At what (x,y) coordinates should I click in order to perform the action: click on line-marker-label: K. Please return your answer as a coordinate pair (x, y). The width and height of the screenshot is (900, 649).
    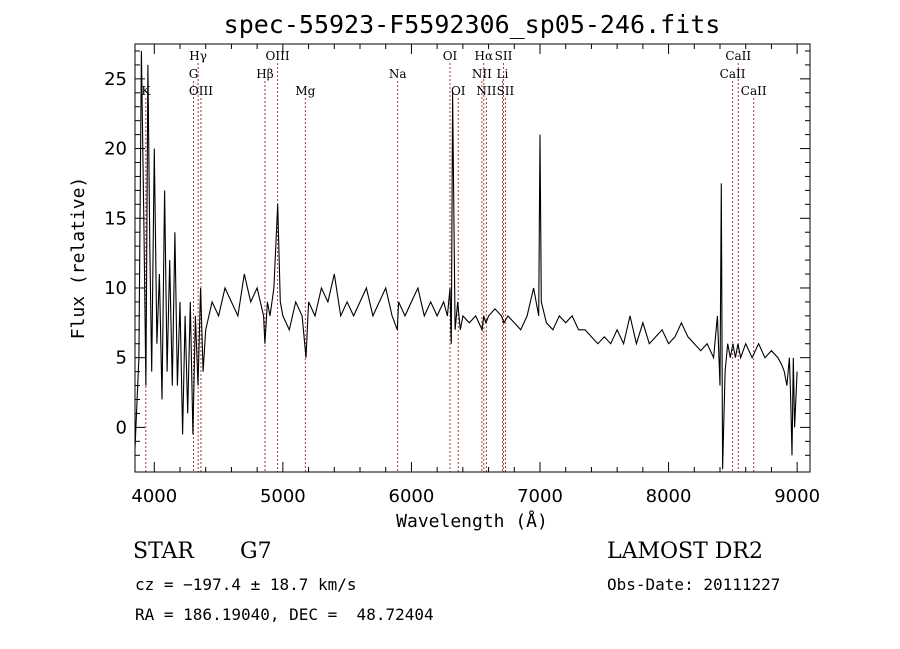
    Looking at the image, I should click on (146, 91).